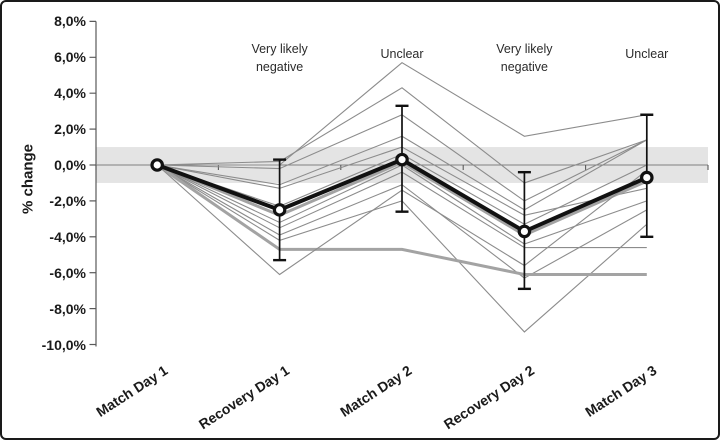  I want to click on y-tick-label: -4,0%, so click(67, 236).